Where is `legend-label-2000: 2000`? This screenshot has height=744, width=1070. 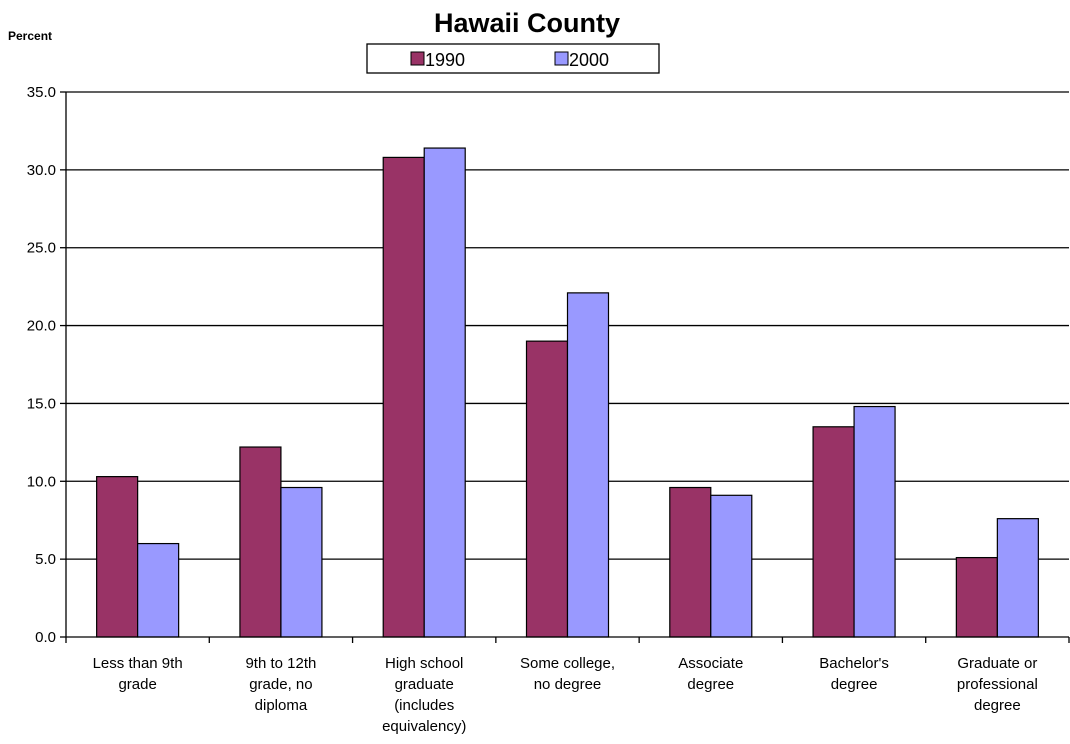 legend-label-2000: 2000 is located at coordinates (589, 60).